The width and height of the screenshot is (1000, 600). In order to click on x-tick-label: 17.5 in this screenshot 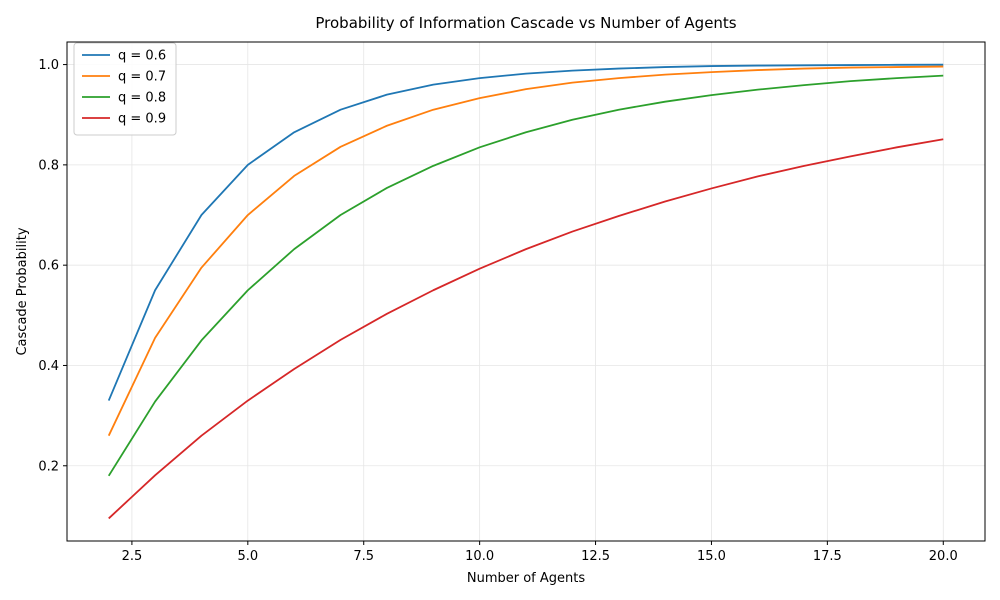, I will do `click(827, 556)`.